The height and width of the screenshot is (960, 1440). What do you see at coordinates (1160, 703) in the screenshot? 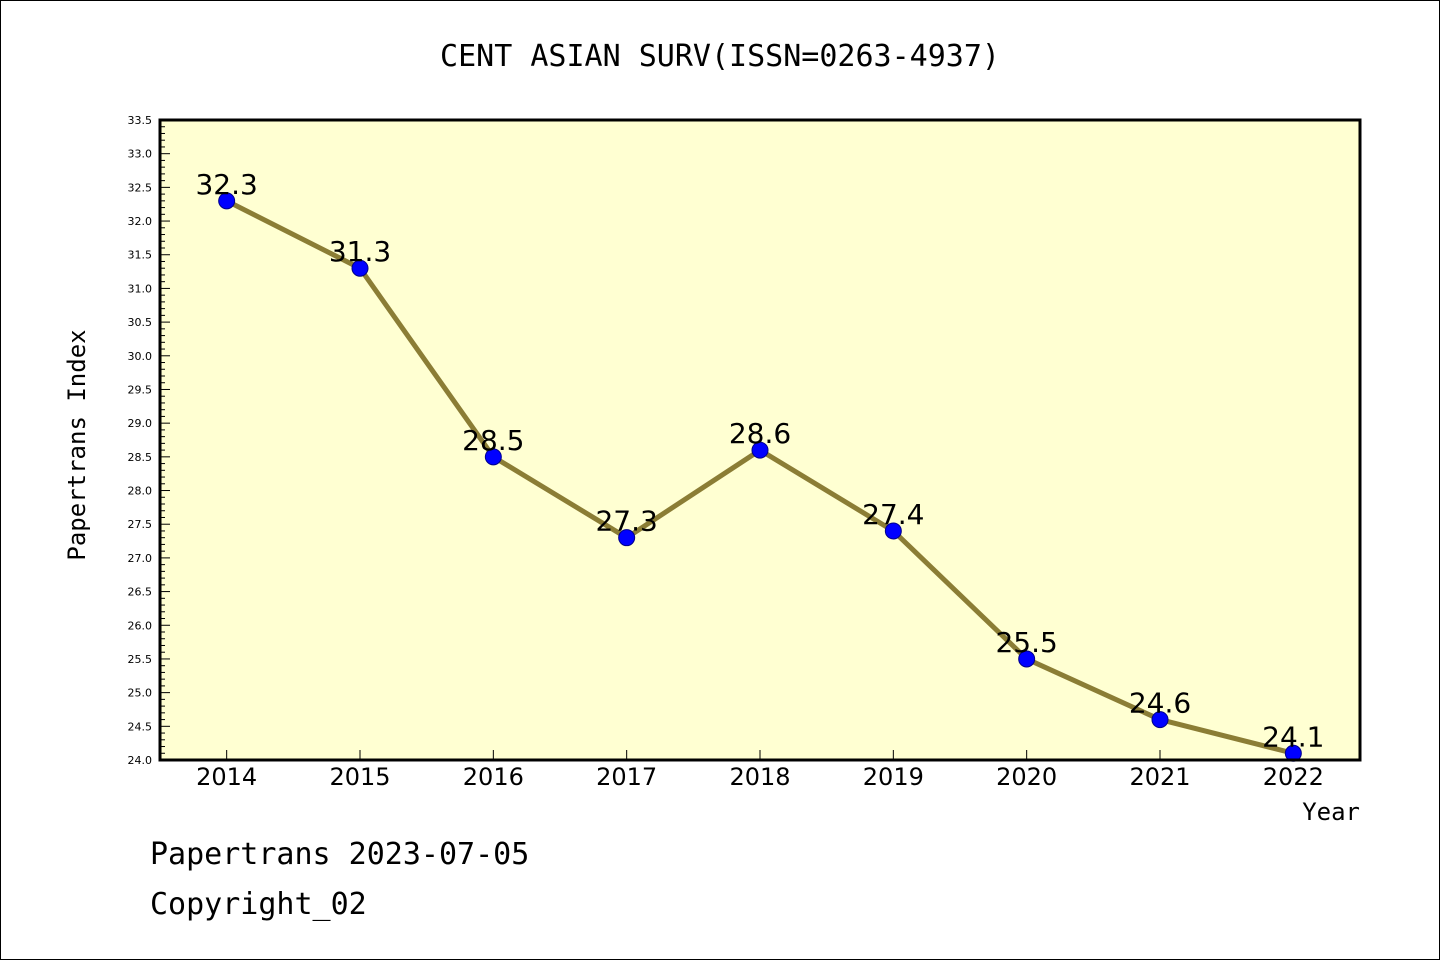
I see `data-label: 24.6` at bounding box center [1160, 703].